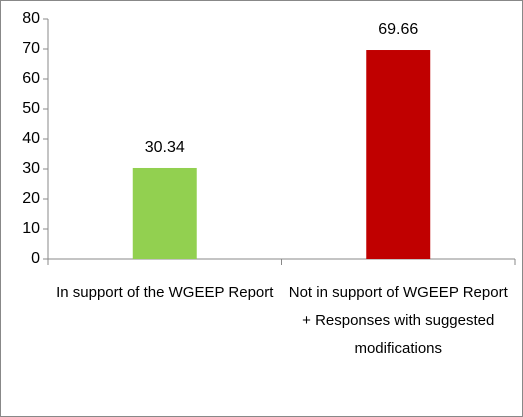  What do you see at coordinates (31, 198) in the screenshot?
I see `y-tick-label: 20` at bounding box center [31, 198].